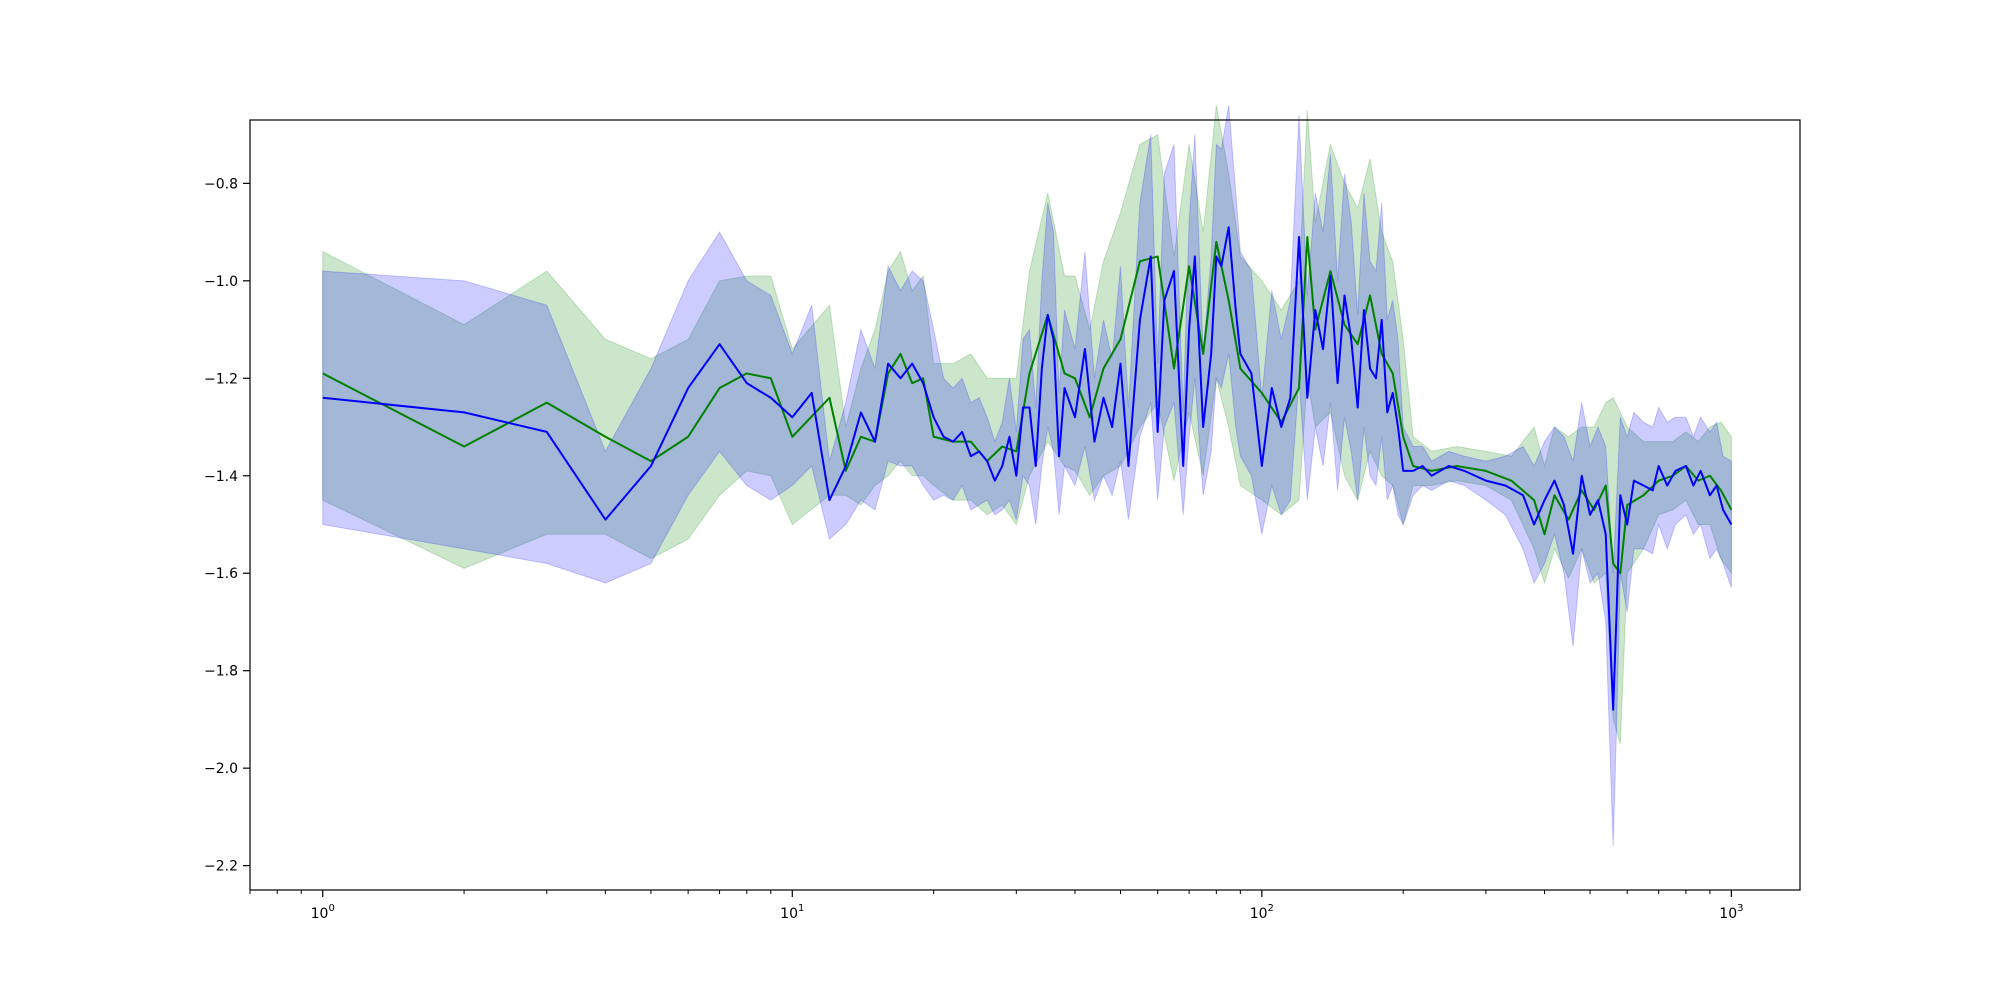 Image resolution: width=2000 pixels, height=1000 pixels. I want to click on y-axis: −0.8 −1.0 −1.2 −1.4 −1.6 −1.8 −2.0 −2.2, so click(227, 525).